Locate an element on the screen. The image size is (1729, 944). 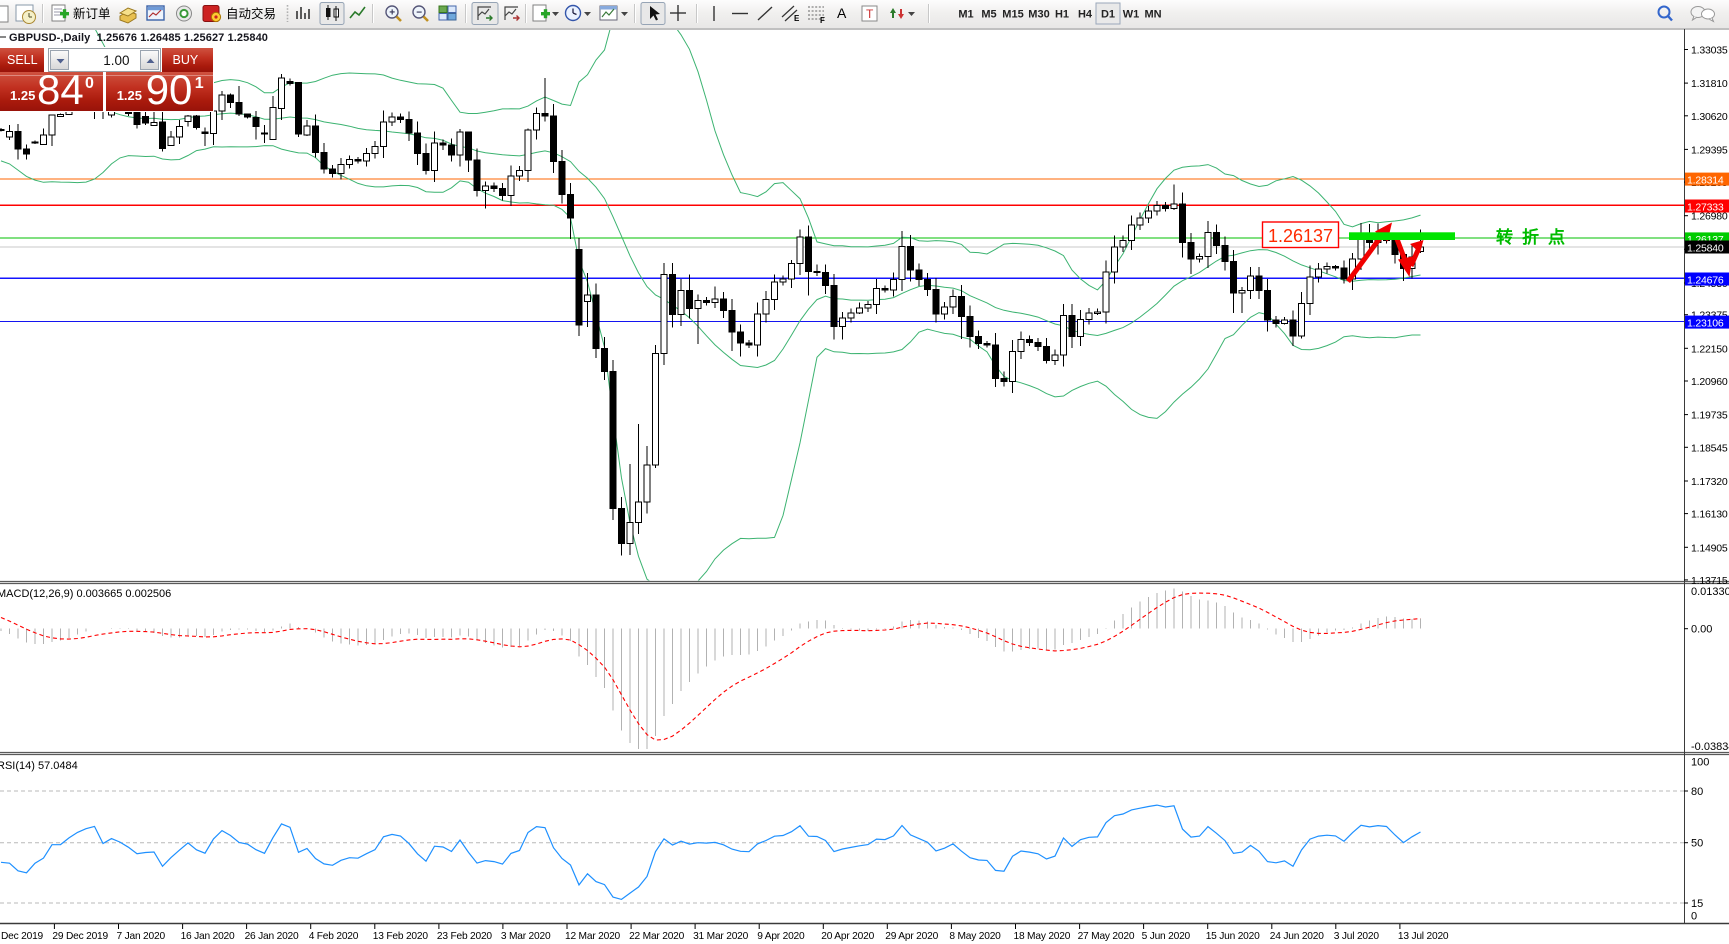
svg-text: M5 is located at coordinates (988, 15).